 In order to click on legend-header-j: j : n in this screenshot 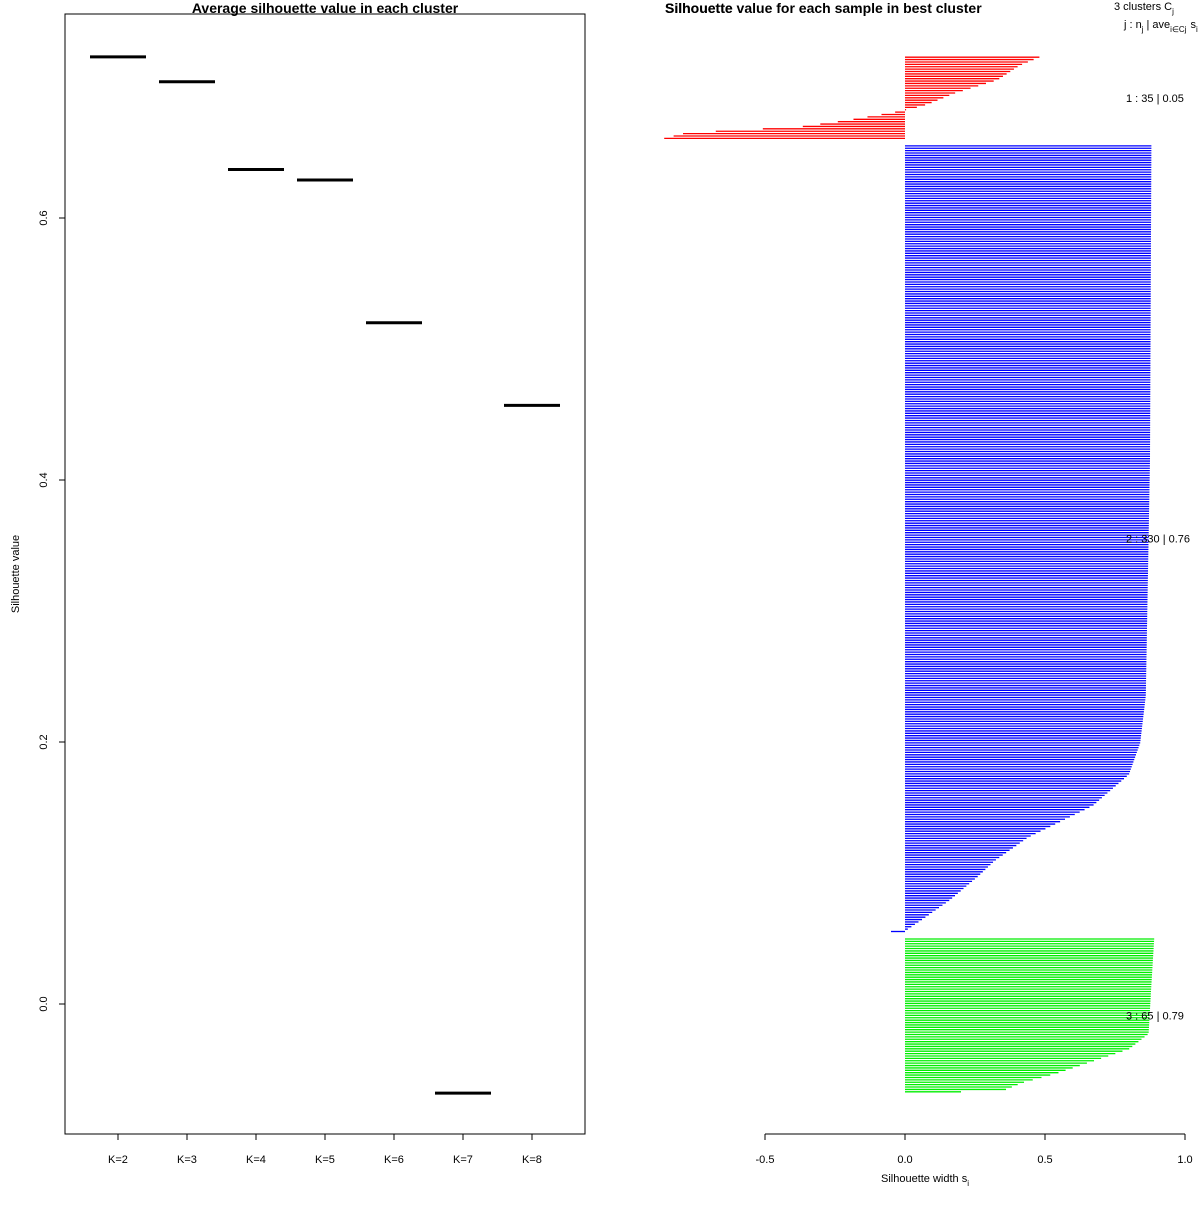, I will do `click(1132, 25)`.